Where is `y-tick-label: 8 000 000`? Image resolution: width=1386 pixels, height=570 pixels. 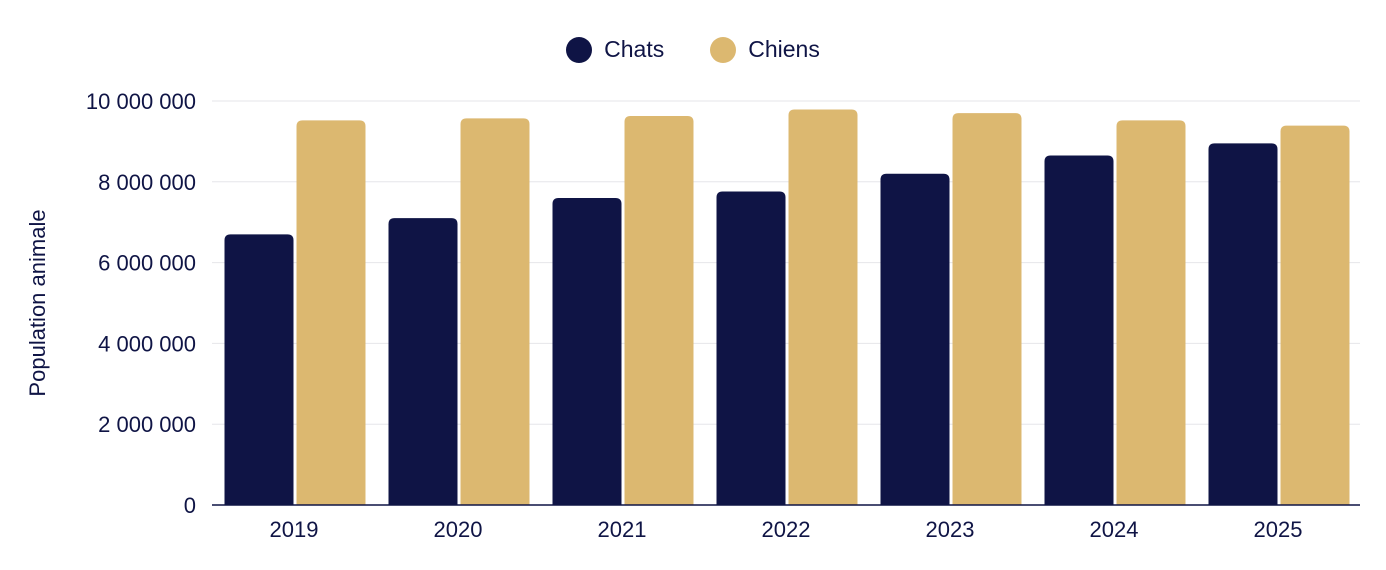 y-tick-label: 8 000 000 is located at coordinates (147, 182).